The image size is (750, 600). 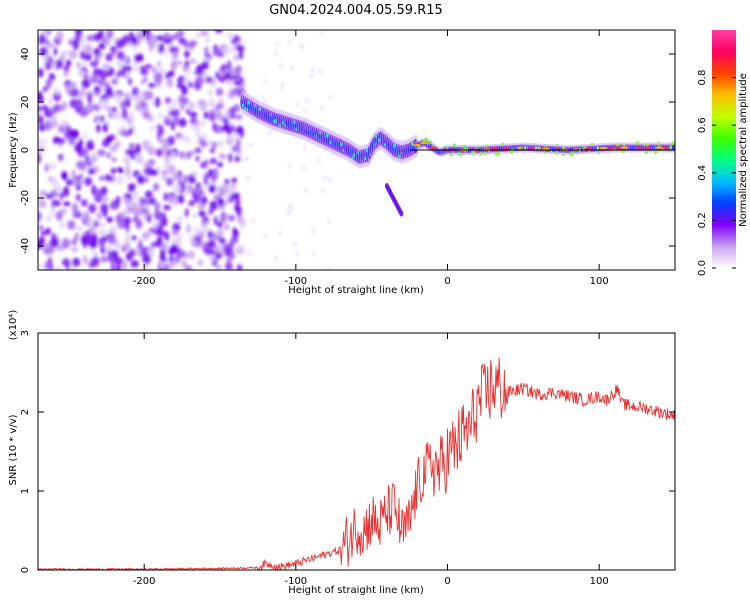 What do you see at coordinates (599, 581) in the screenshot?
I see `snr-x-tick-label: 100` at bounding box center [599, 581].